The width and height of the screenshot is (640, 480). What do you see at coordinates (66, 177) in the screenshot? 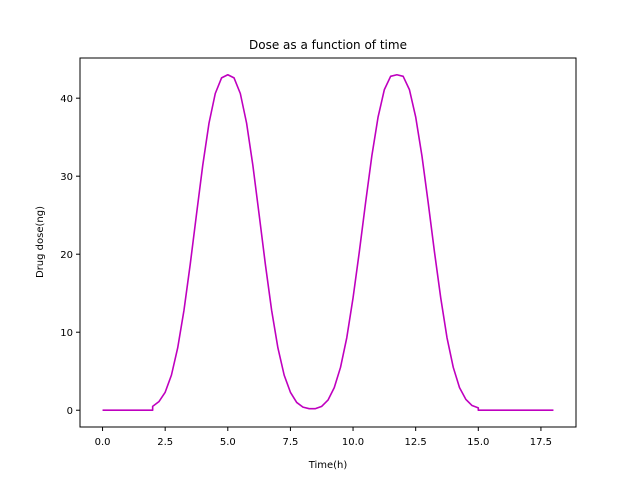
I see `y-tick-label: 30` at bounding box center [66, 177].